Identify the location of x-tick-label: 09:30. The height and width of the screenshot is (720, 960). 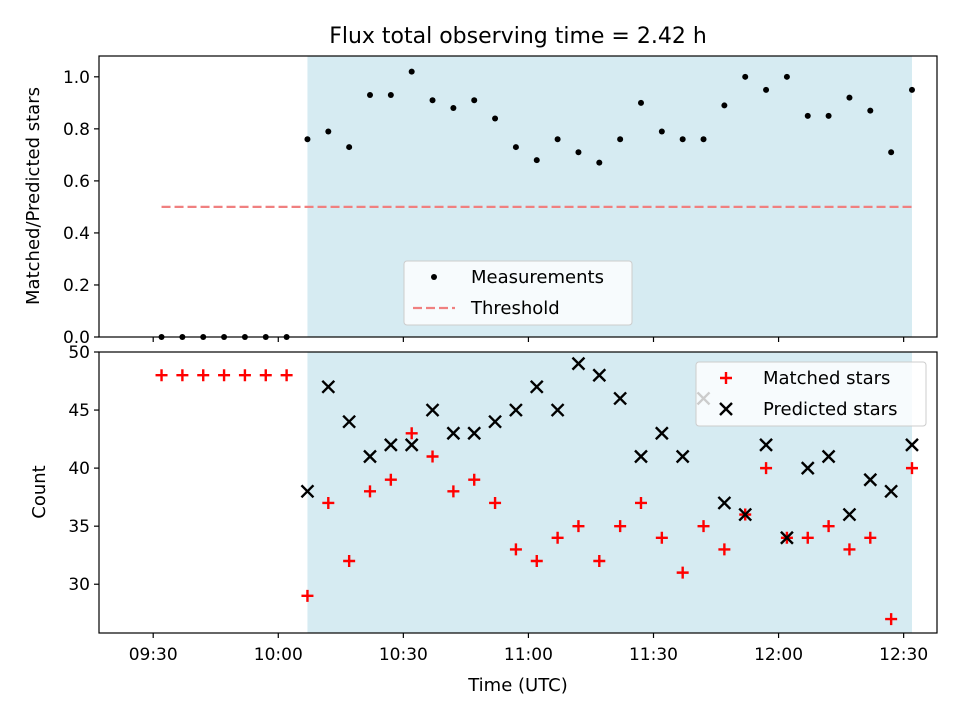
(153, 655).